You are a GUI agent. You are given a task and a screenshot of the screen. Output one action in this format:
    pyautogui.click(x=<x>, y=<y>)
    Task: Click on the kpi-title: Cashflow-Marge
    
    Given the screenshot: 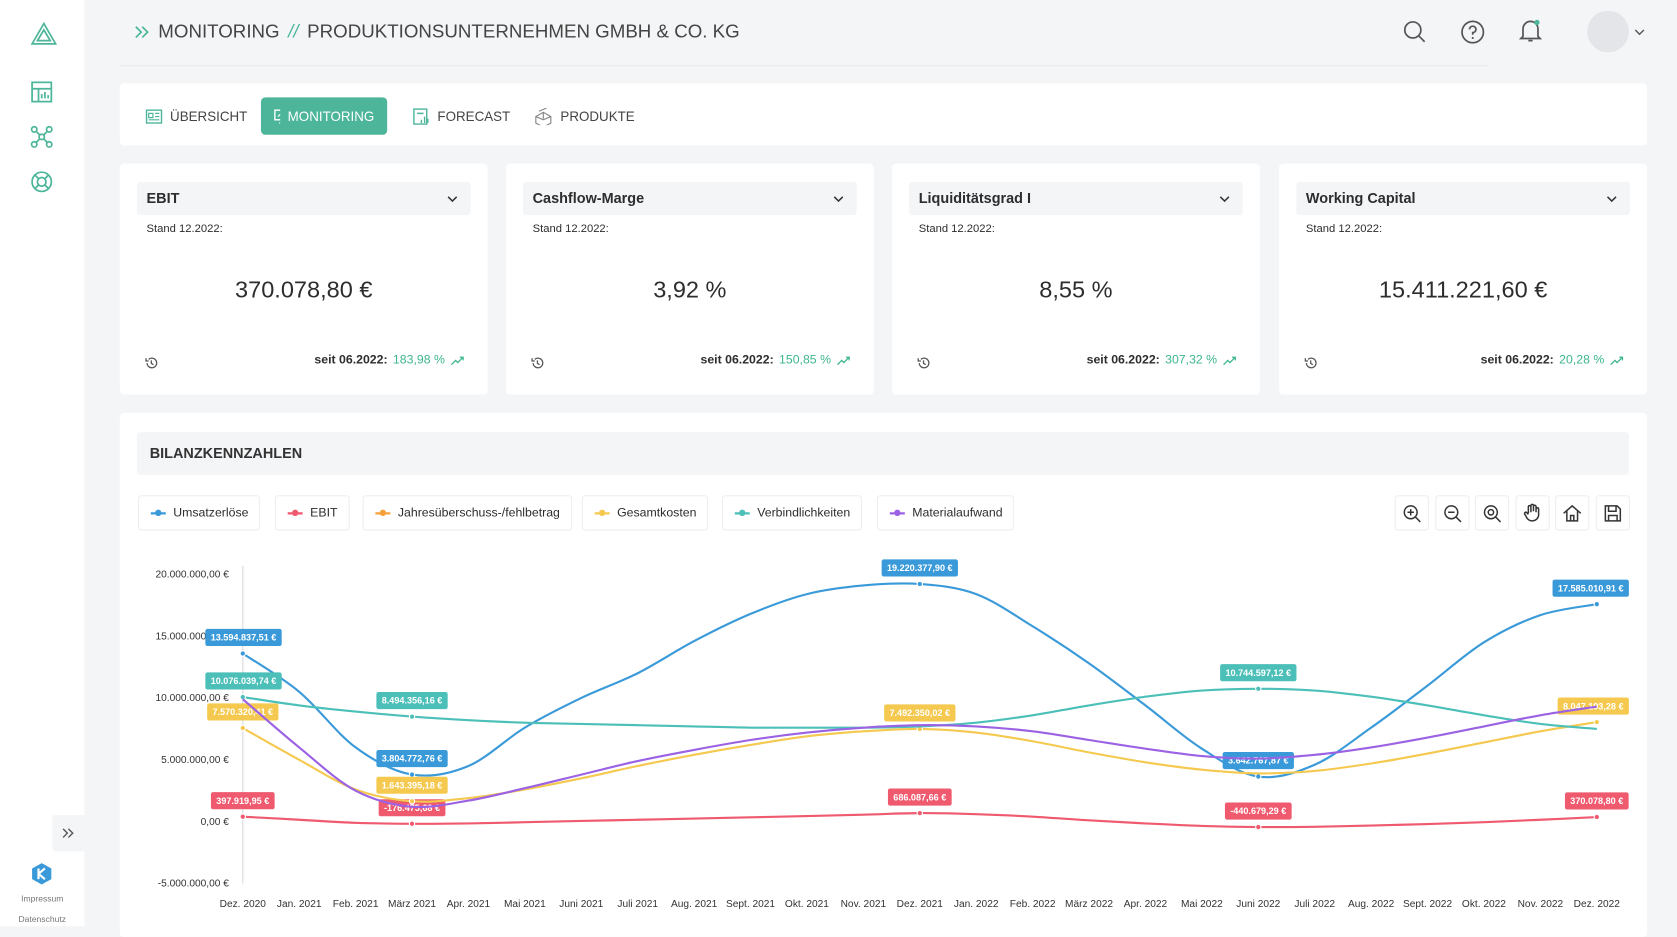 What is the action you would take?
    pyautogui.click(x=588, y=198)
    